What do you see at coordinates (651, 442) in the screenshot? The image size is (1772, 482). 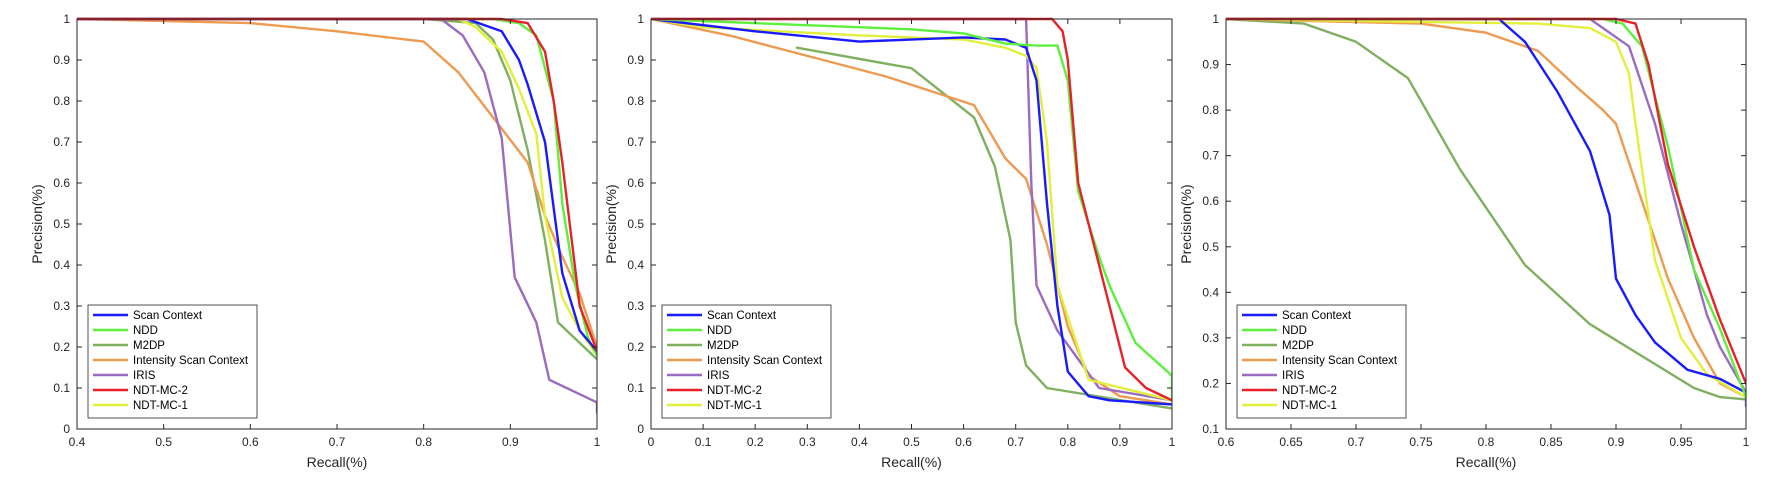 I see `x-tick-label: 0` at bounding box center [651, 442].